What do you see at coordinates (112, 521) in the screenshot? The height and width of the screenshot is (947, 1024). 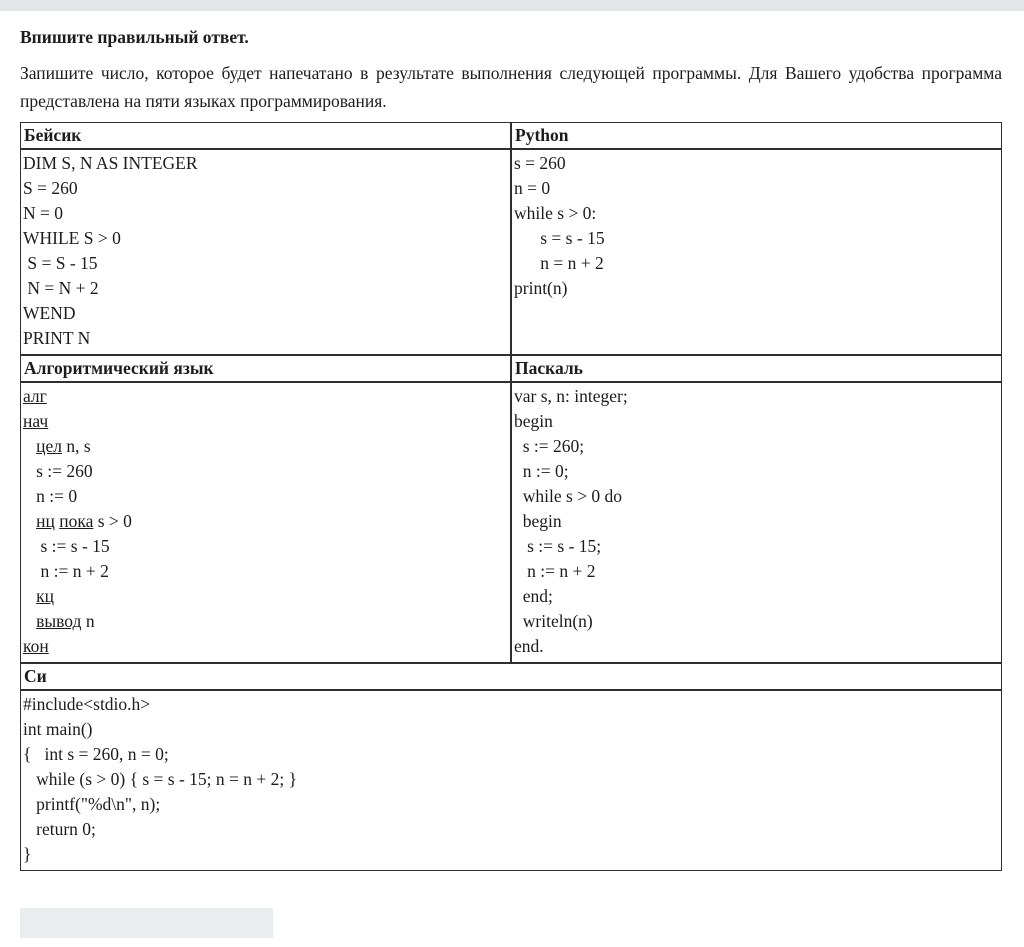 I see `code-text: s > 0` at bounding box center [112, 521].